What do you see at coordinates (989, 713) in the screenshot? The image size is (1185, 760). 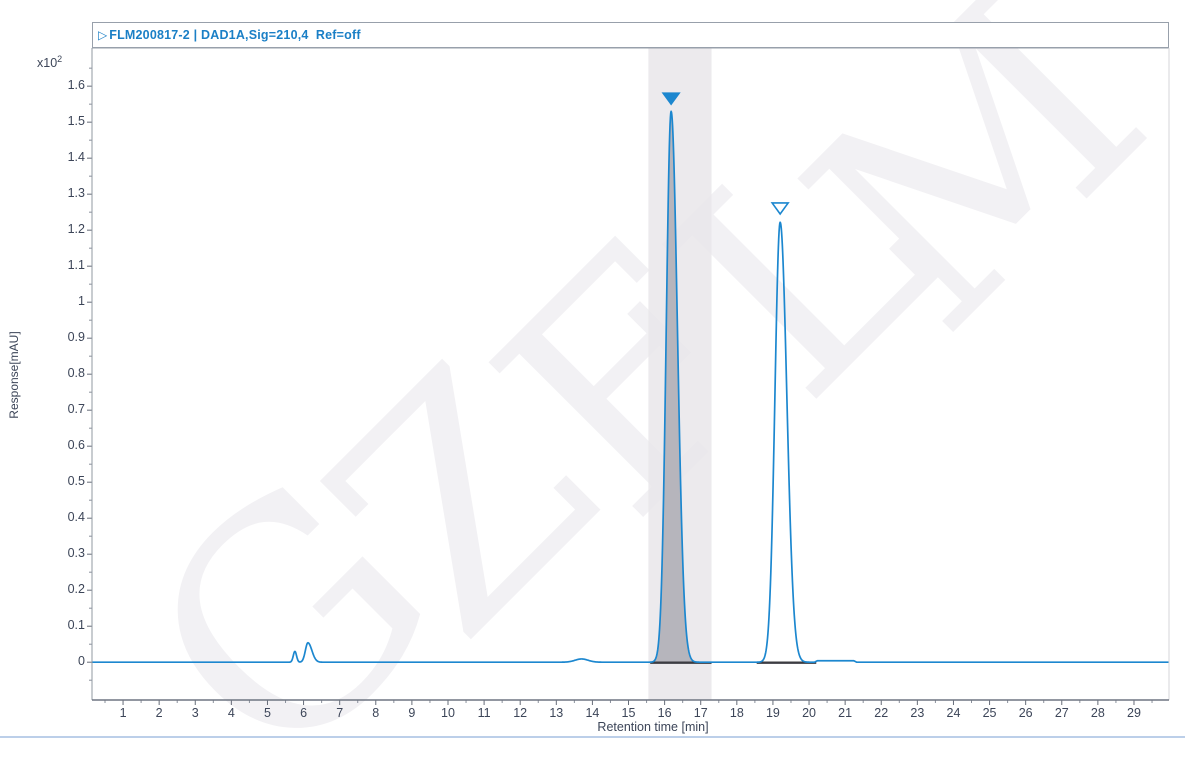 I see `x-tick-label-25: 25` at bounding box center [989, 713].